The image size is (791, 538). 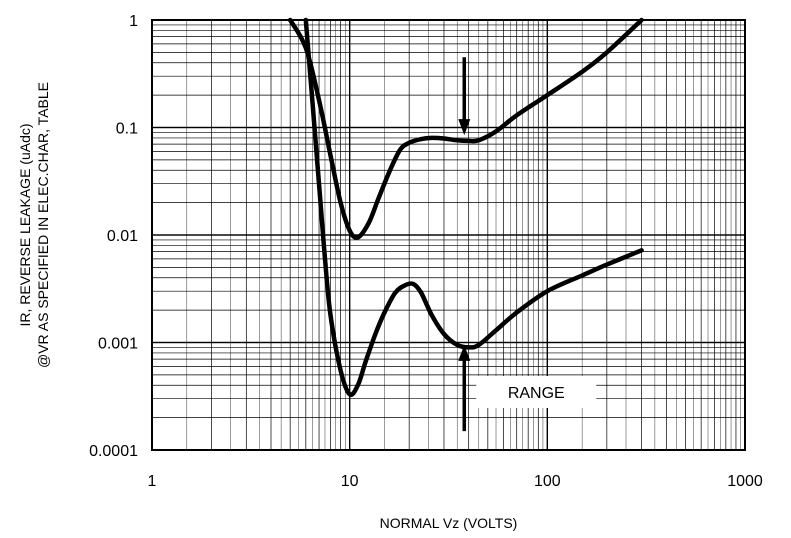 I want to click on arrow-top-head, so click(x=464, y=127).